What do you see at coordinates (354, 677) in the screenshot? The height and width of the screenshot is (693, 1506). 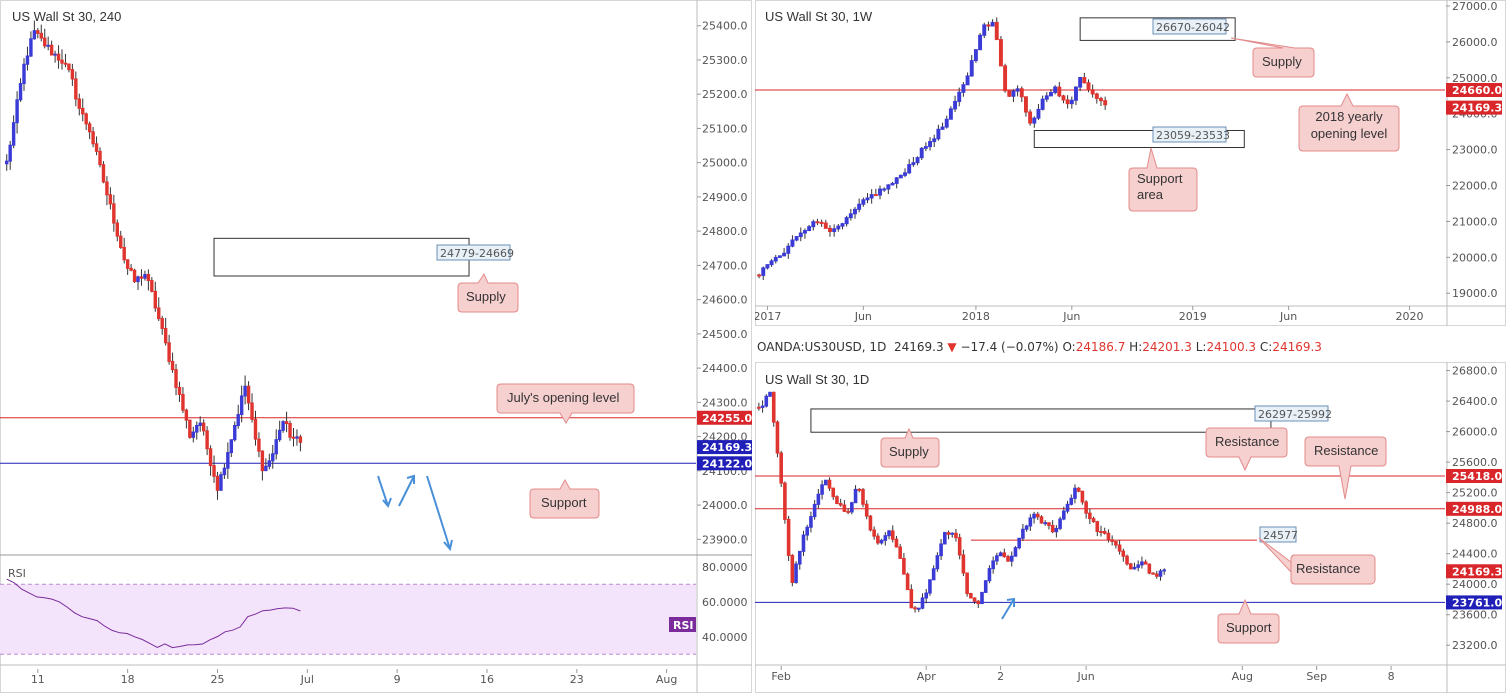 I see `h4-time-axis: 11 18 25 Jul 9 16 23 Aug` at bounding box center [354, 677].